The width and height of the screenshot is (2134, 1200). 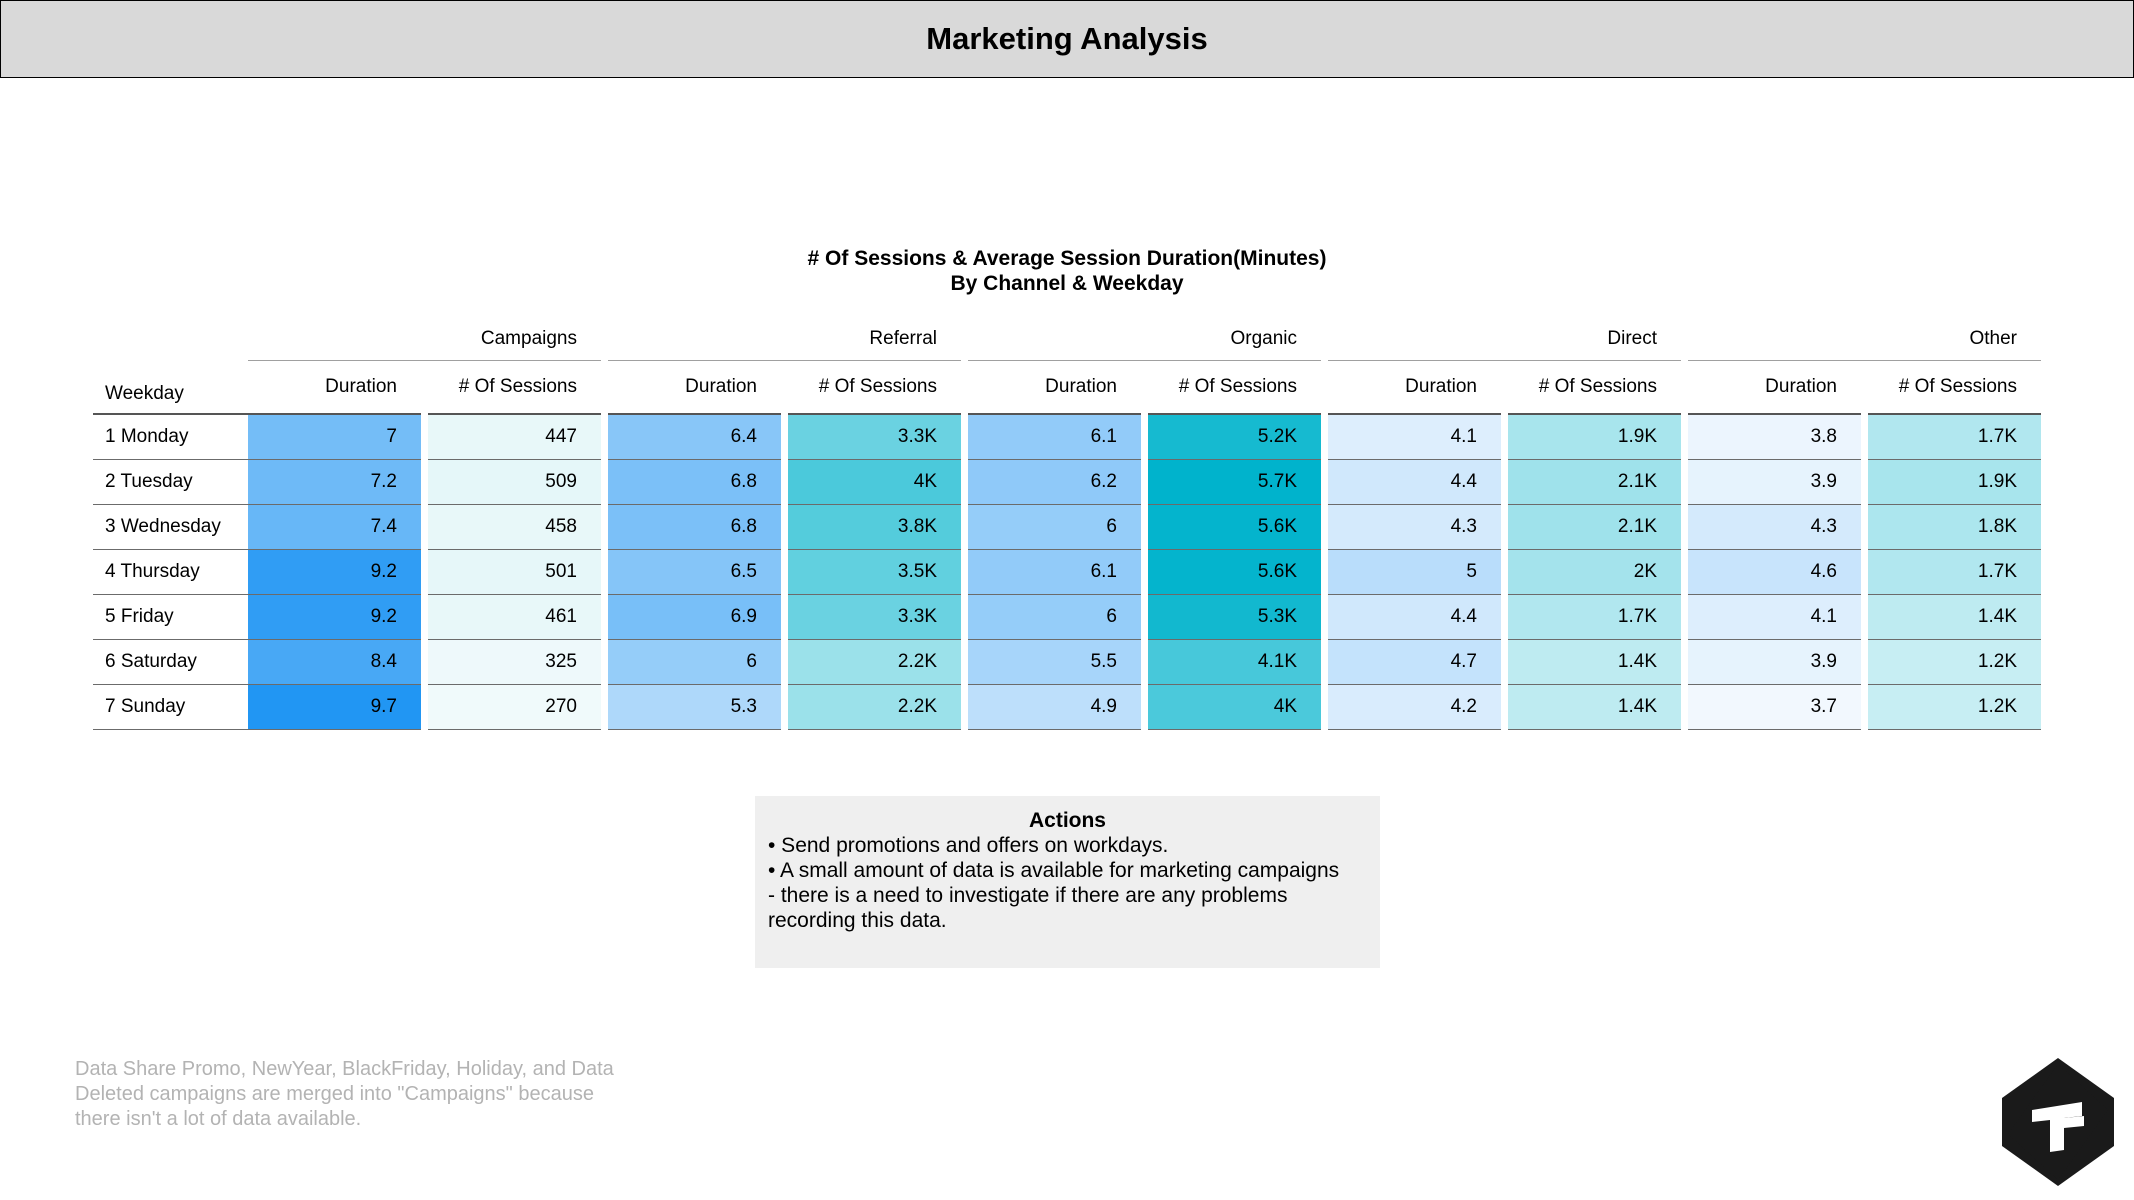 I want to click on sessions-cell: 458, so click(x=514, y=527).